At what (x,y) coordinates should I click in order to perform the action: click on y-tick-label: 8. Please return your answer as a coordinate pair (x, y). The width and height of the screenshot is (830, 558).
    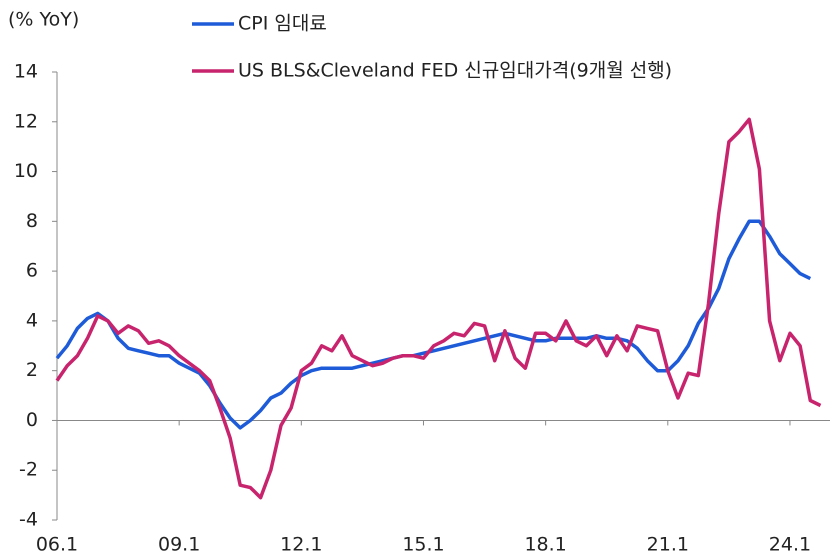
    Looking at the image, I should click on (32, 221).